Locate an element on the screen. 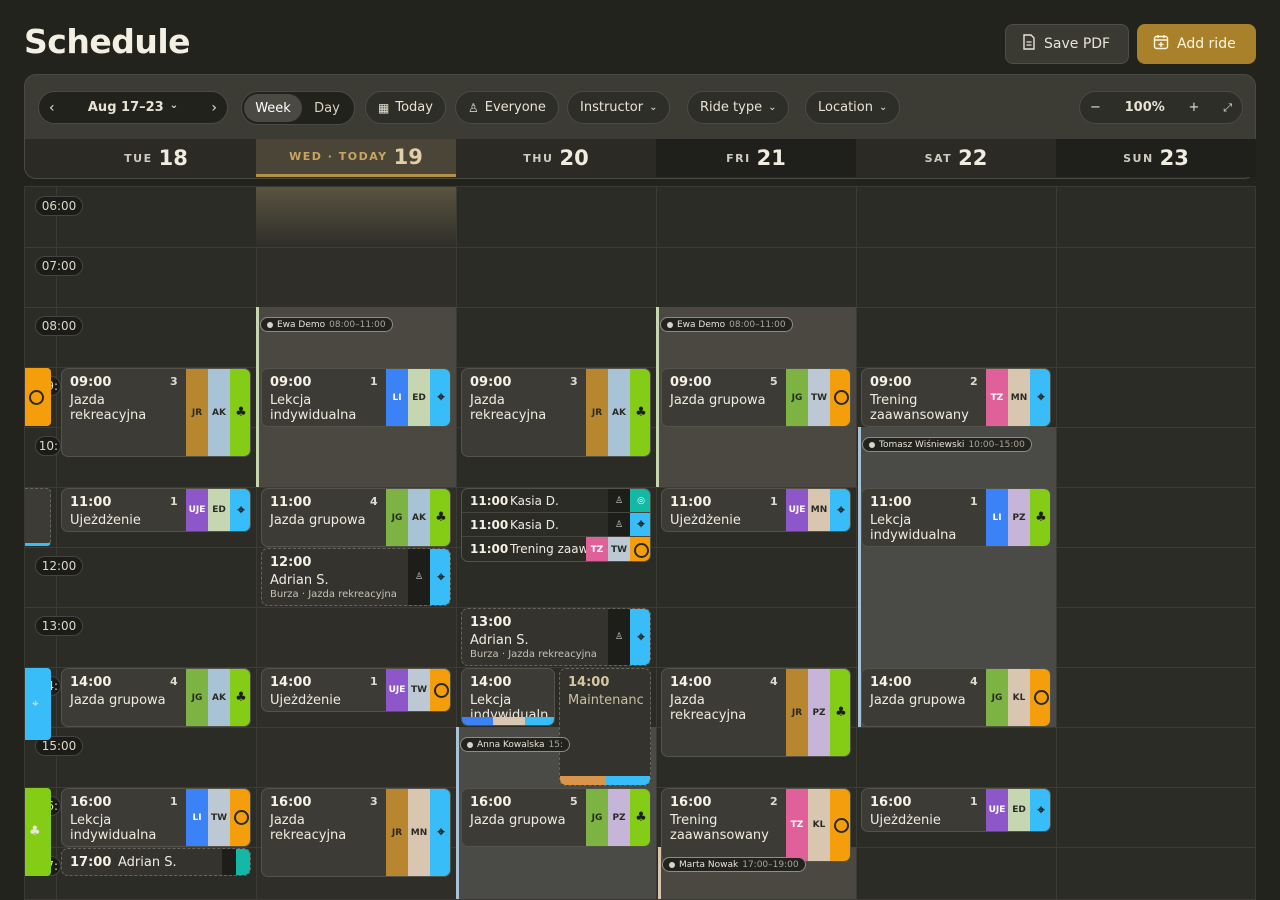 The height and width of the screenshot is (900, 1280). day-name: TUE is located at coordinates (138, 158).